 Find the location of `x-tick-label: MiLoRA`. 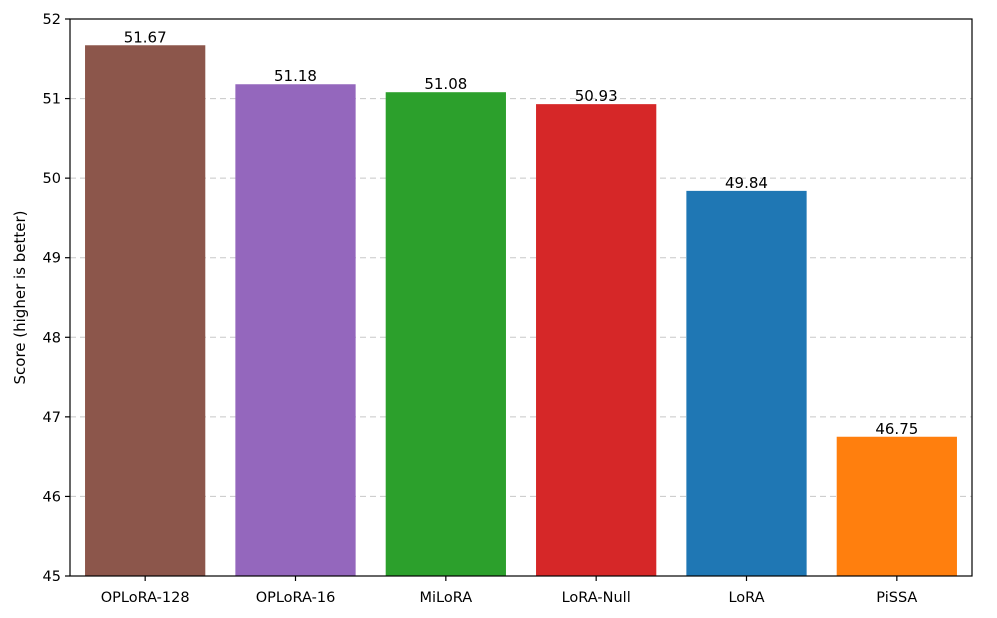

x-tick-label: MiLoRA is located at coordinates (446, 598).